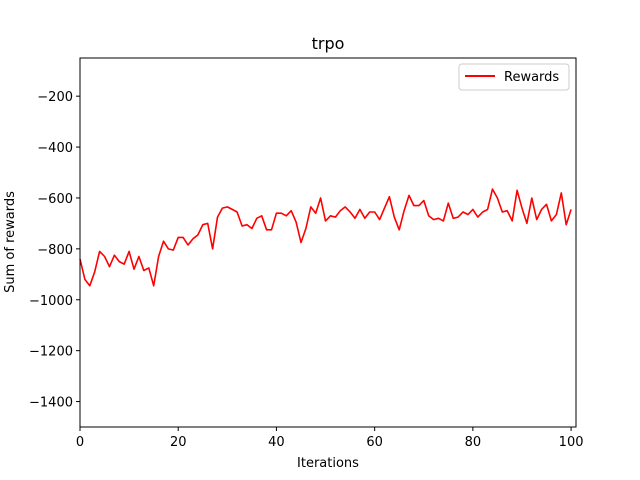  What do you see at coordinates (276, 442) in the screenshot?
I see `x-tick-label: 40` at bounding box center [276, 442].